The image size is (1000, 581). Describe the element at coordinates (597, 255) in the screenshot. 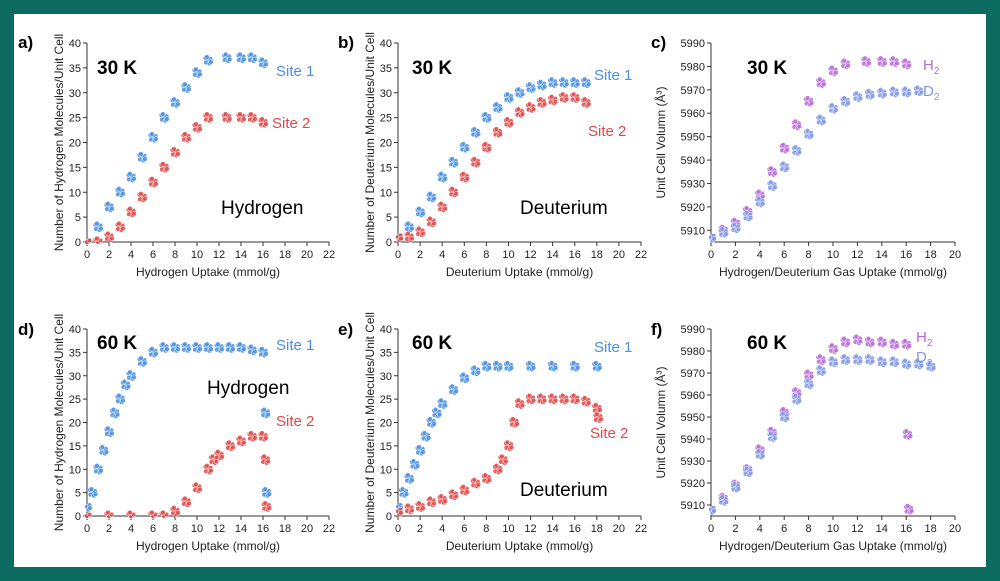

I see `x-tick-label: 18` at that location.